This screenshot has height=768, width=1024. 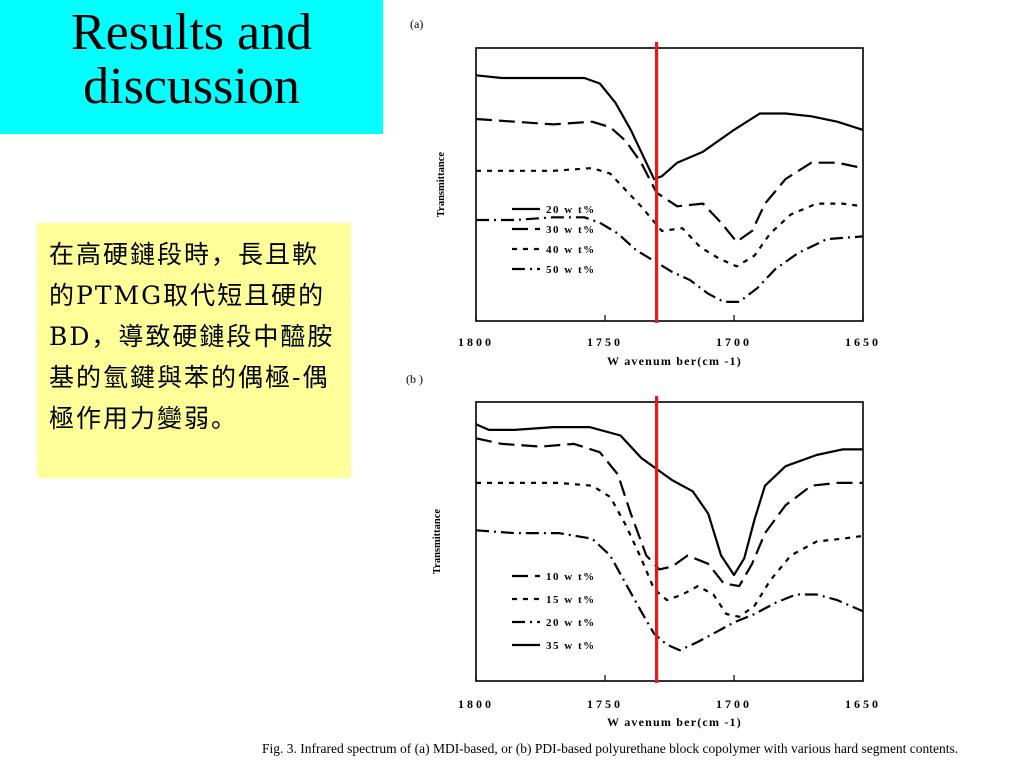 I want to click on slide-title-line-1: Results and, so click(x=191, y=32).